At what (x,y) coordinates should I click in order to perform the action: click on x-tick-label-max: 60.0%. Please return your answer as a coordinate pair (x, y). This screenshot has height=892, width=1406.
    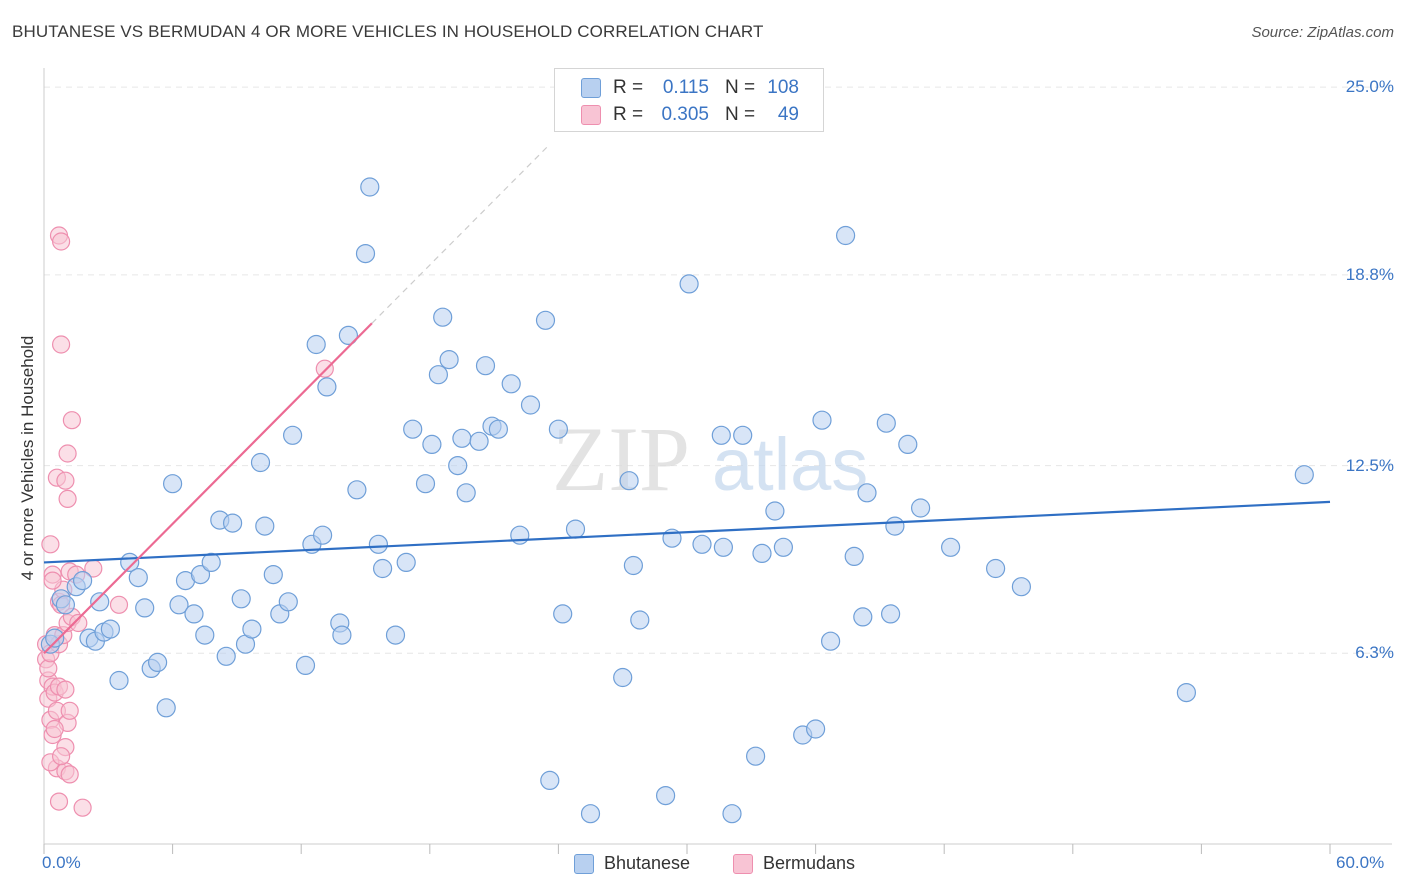
    Looking at the image, I should click on (1360, 862).